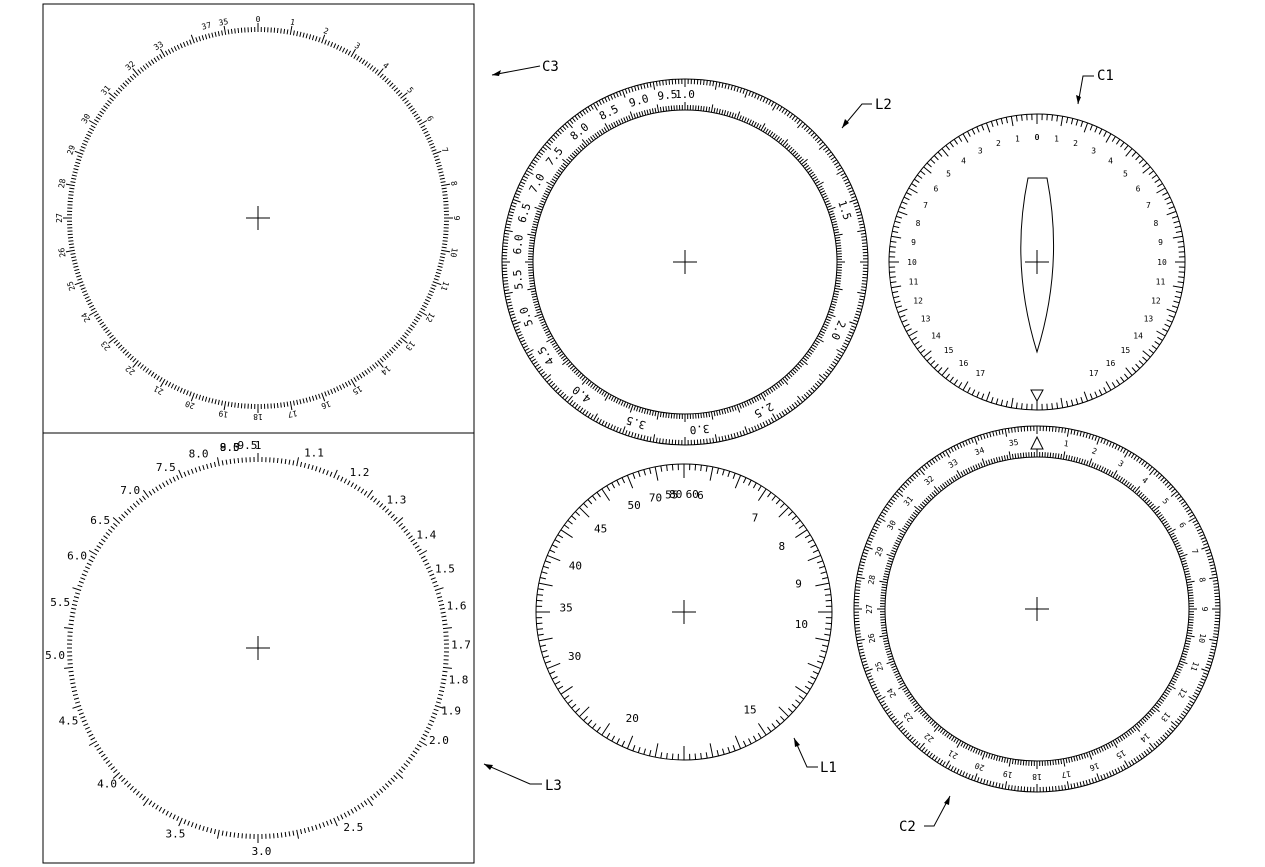  Describe the element at coordinates (1182, 692) in the screenshot. I see `c2-tick-label: 12` at that location.